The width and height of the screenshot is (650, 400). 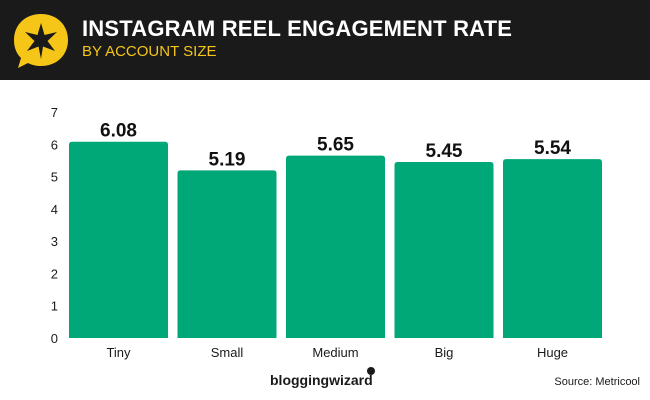 I want to click on data-label-huge: 5.54, so click(x=552, y=148).